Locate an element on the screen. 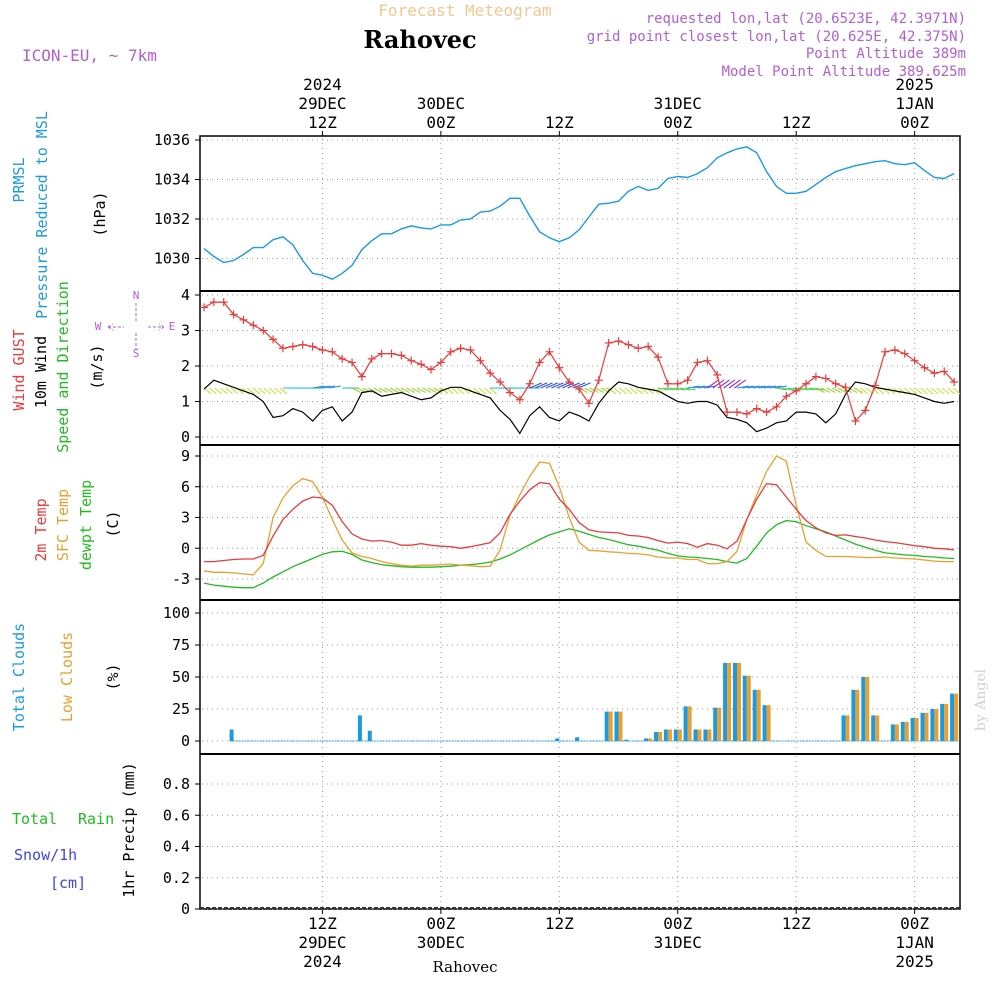  compass-w: W is located at coordinates (98, 326).